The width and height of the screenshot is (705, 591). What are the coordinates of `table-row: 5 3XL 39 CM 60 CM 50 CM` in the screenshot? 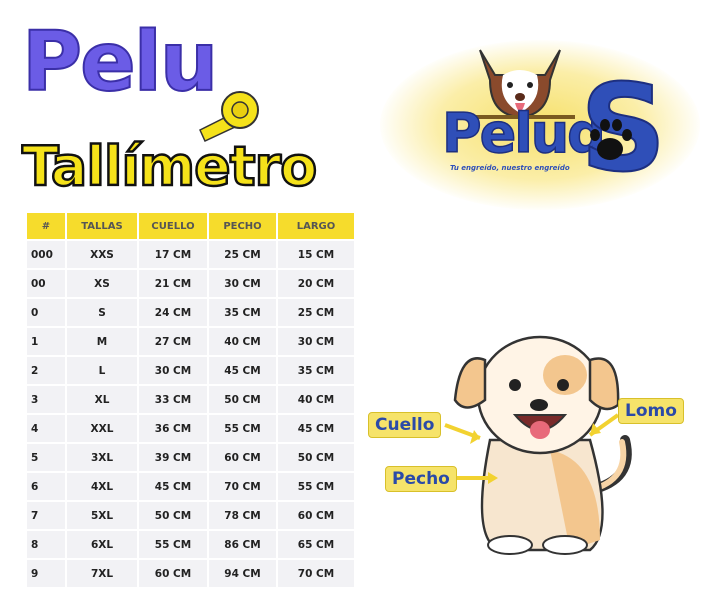 It's located at (190, 457).